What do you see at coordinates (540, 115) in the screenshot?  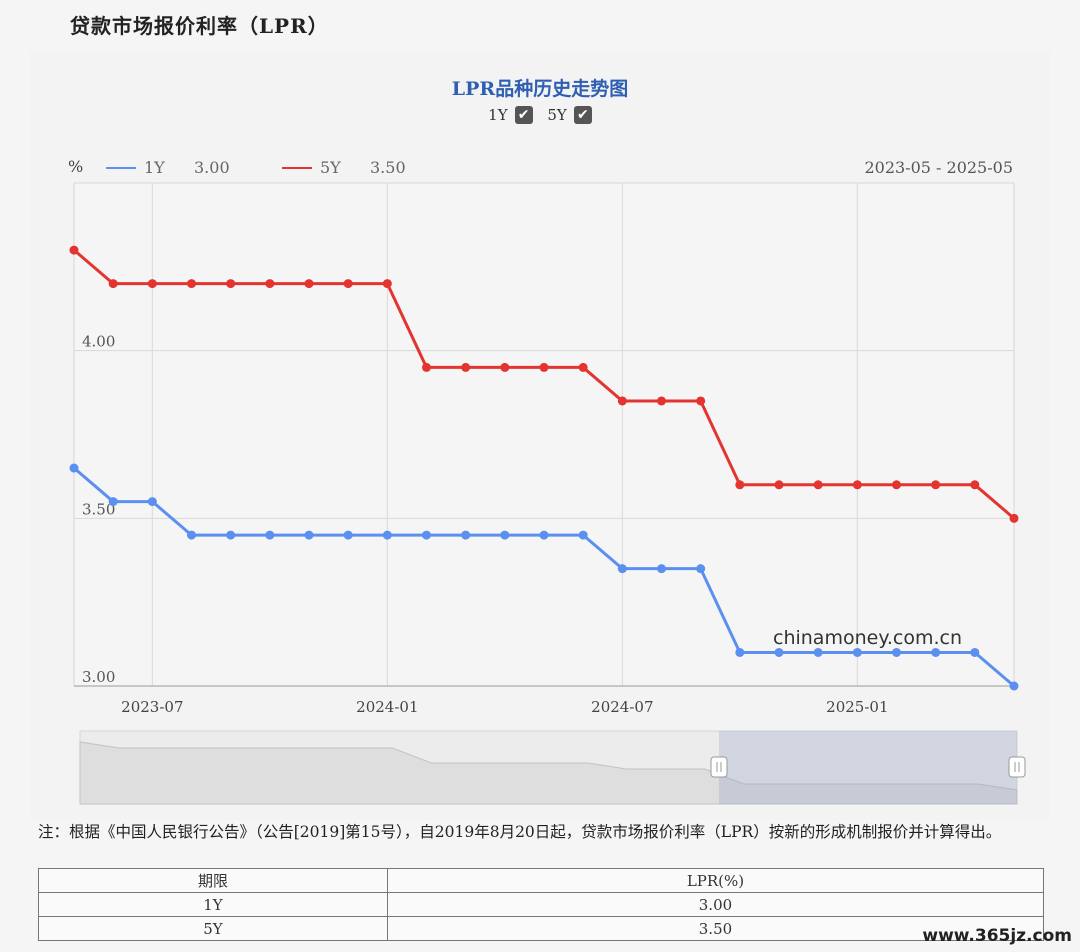 I see `series-toggles: 1Y ✔ 5Y ✔` at bounding box center [540, 115].